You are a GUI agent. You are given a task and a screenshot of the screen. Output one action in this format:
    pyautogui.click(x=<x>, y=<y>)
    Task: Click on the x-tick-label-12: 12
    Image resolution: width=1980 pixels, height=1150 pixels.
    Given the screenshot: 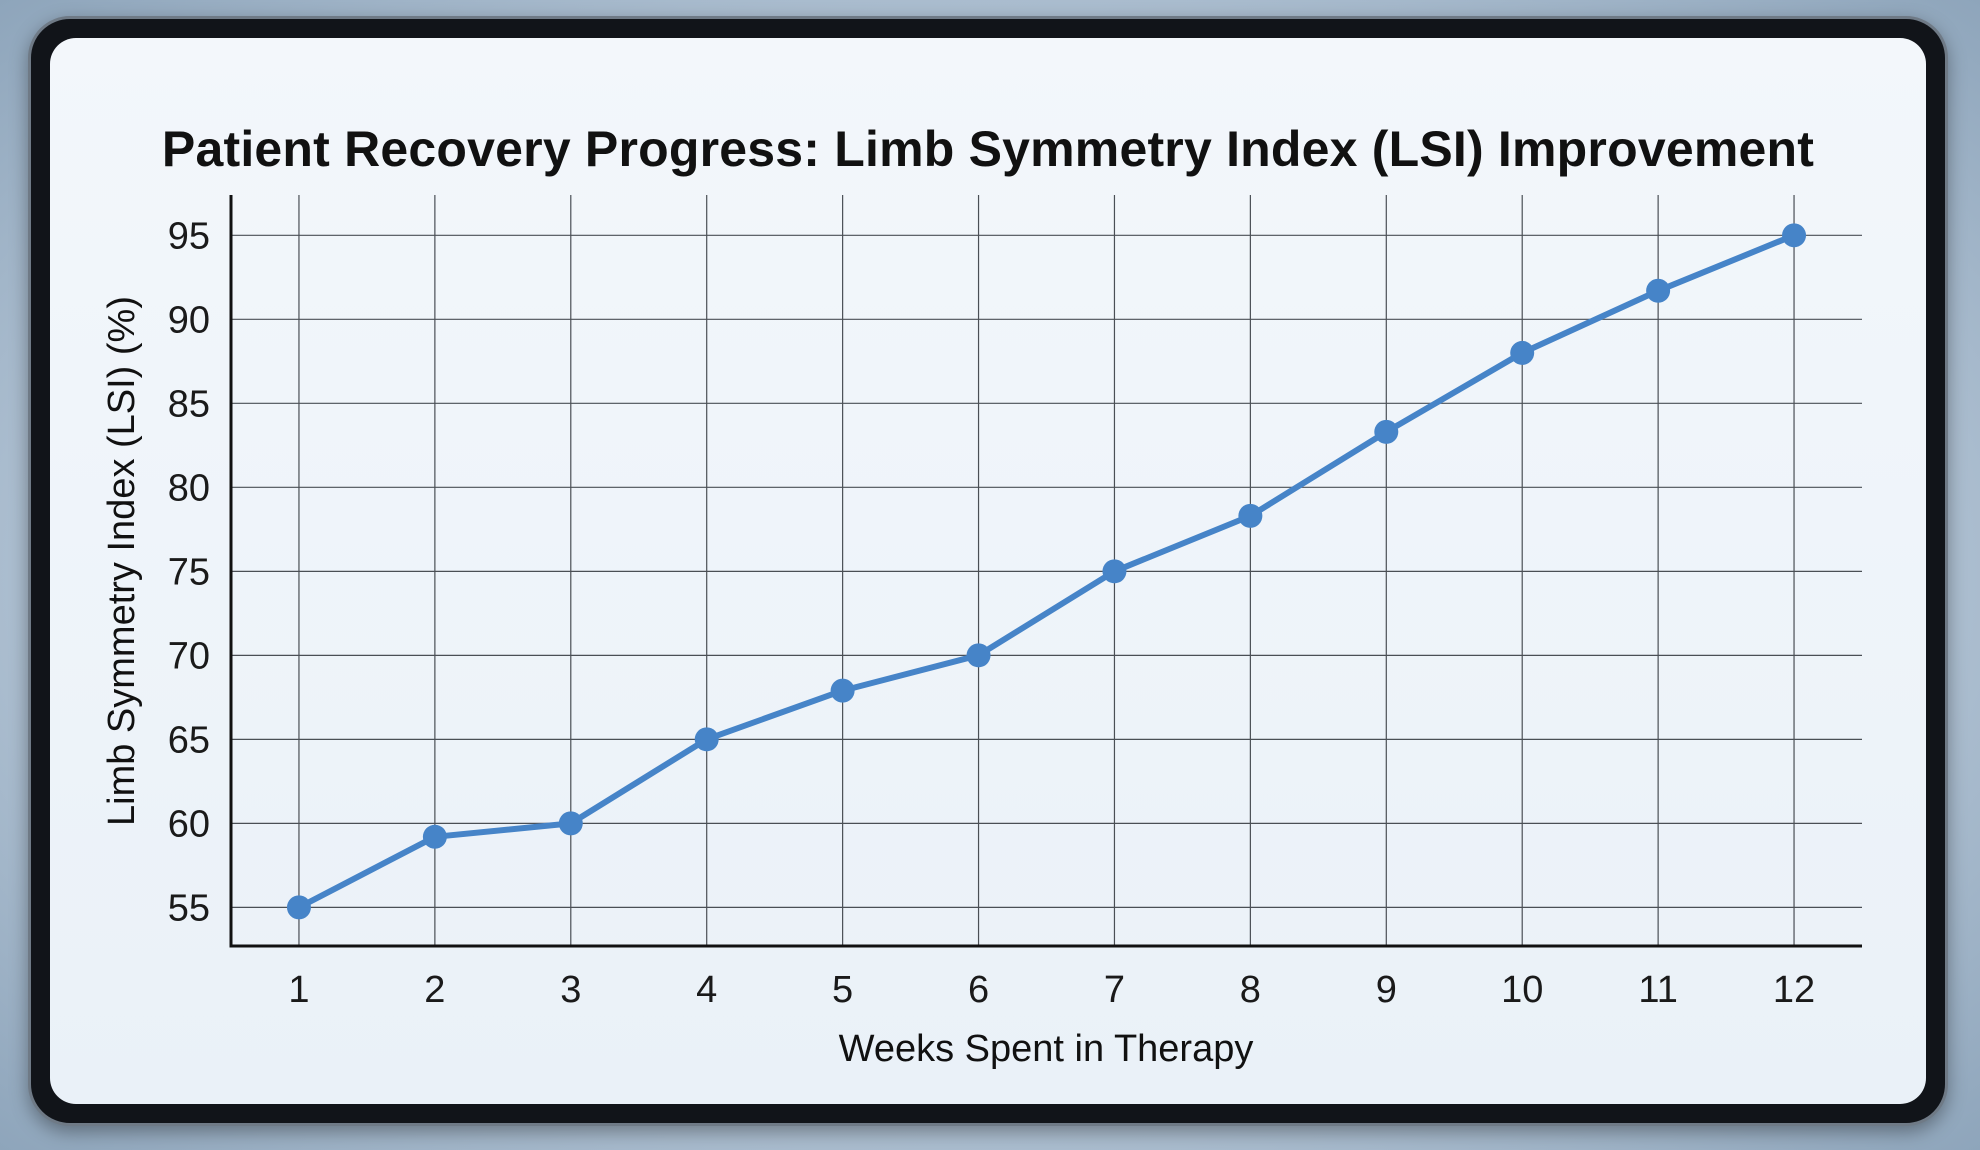 What is the action you would take?
    pyautogui.click(x=1794, y=990)
    